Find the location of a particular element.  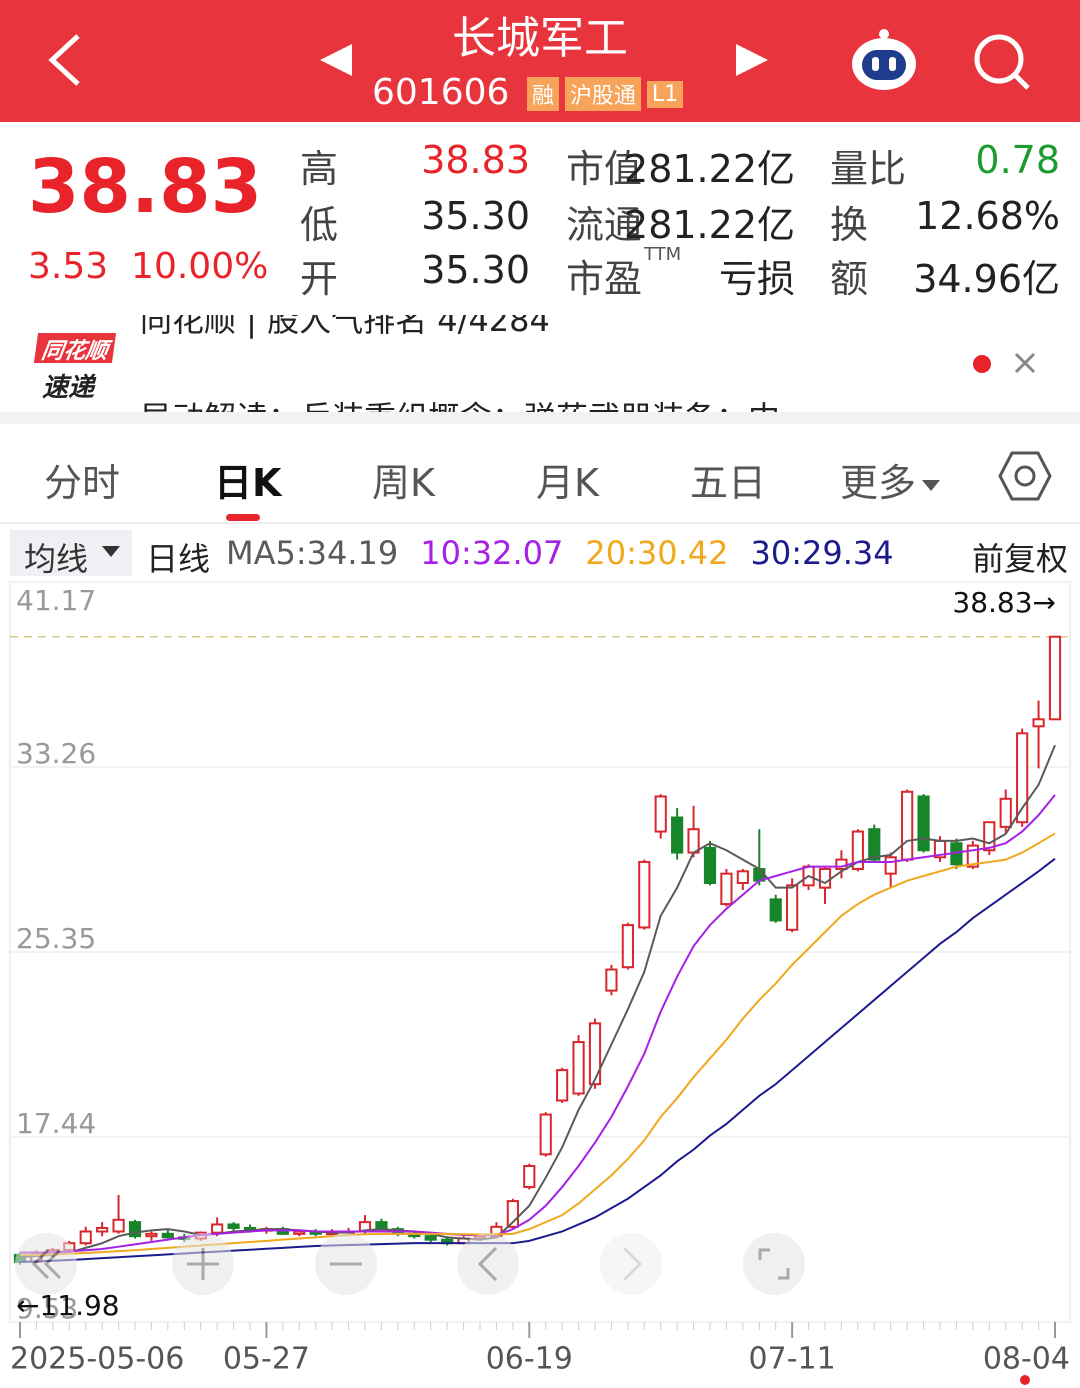

stat-value: 12.68% is located at coordinates (987, 216).